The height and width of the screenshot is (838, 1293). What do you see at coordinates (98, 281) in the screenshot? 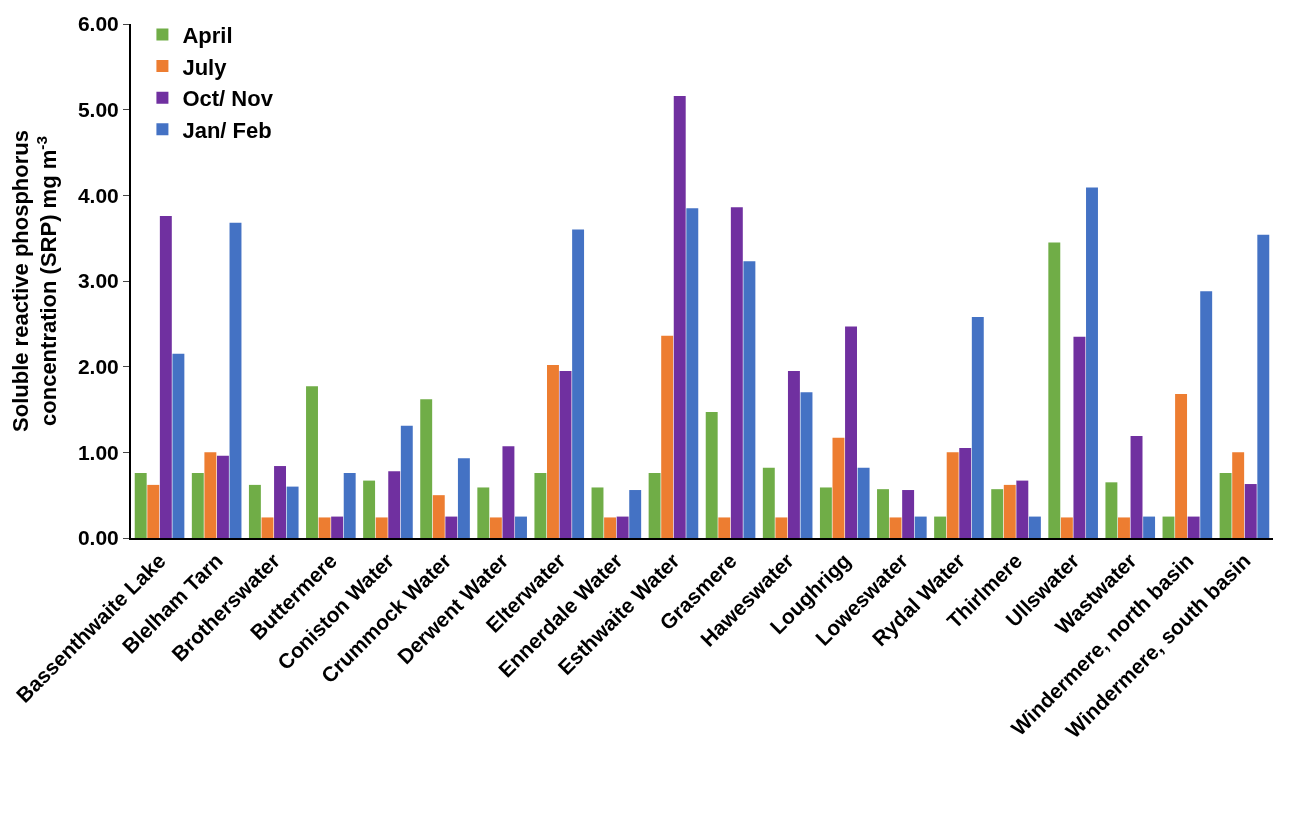
I see `y-tick-label: 3.00` at bounding box center [98, 281].